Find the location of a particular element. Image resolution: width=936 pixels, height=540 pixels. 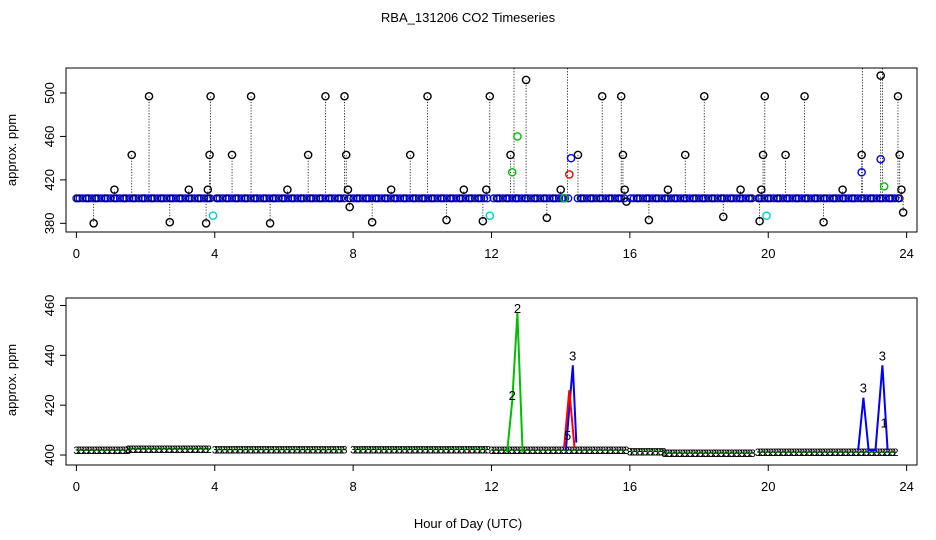

x-tick-label: 16 is located at coordinates (630, 486).